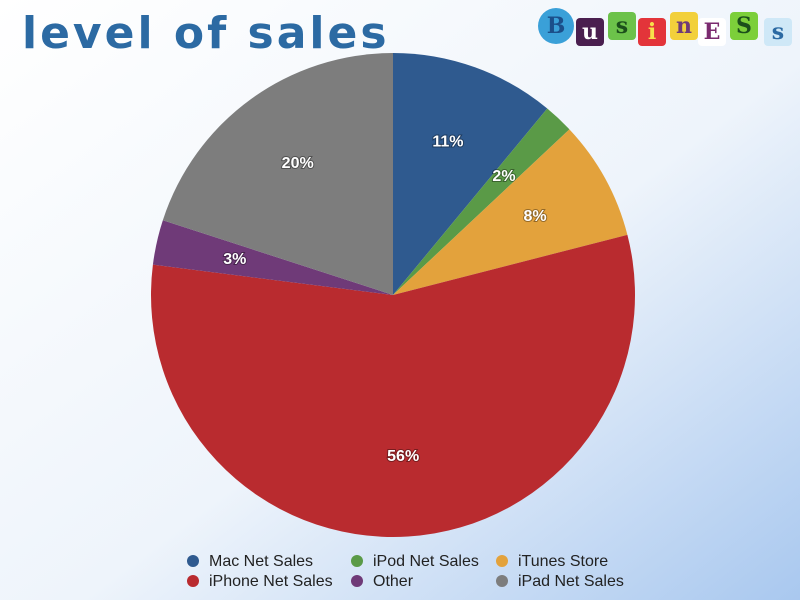 Image resolution: width=800 pixels, height=600 pixels. I want to click on value-label: 56%, so click(403, 456).